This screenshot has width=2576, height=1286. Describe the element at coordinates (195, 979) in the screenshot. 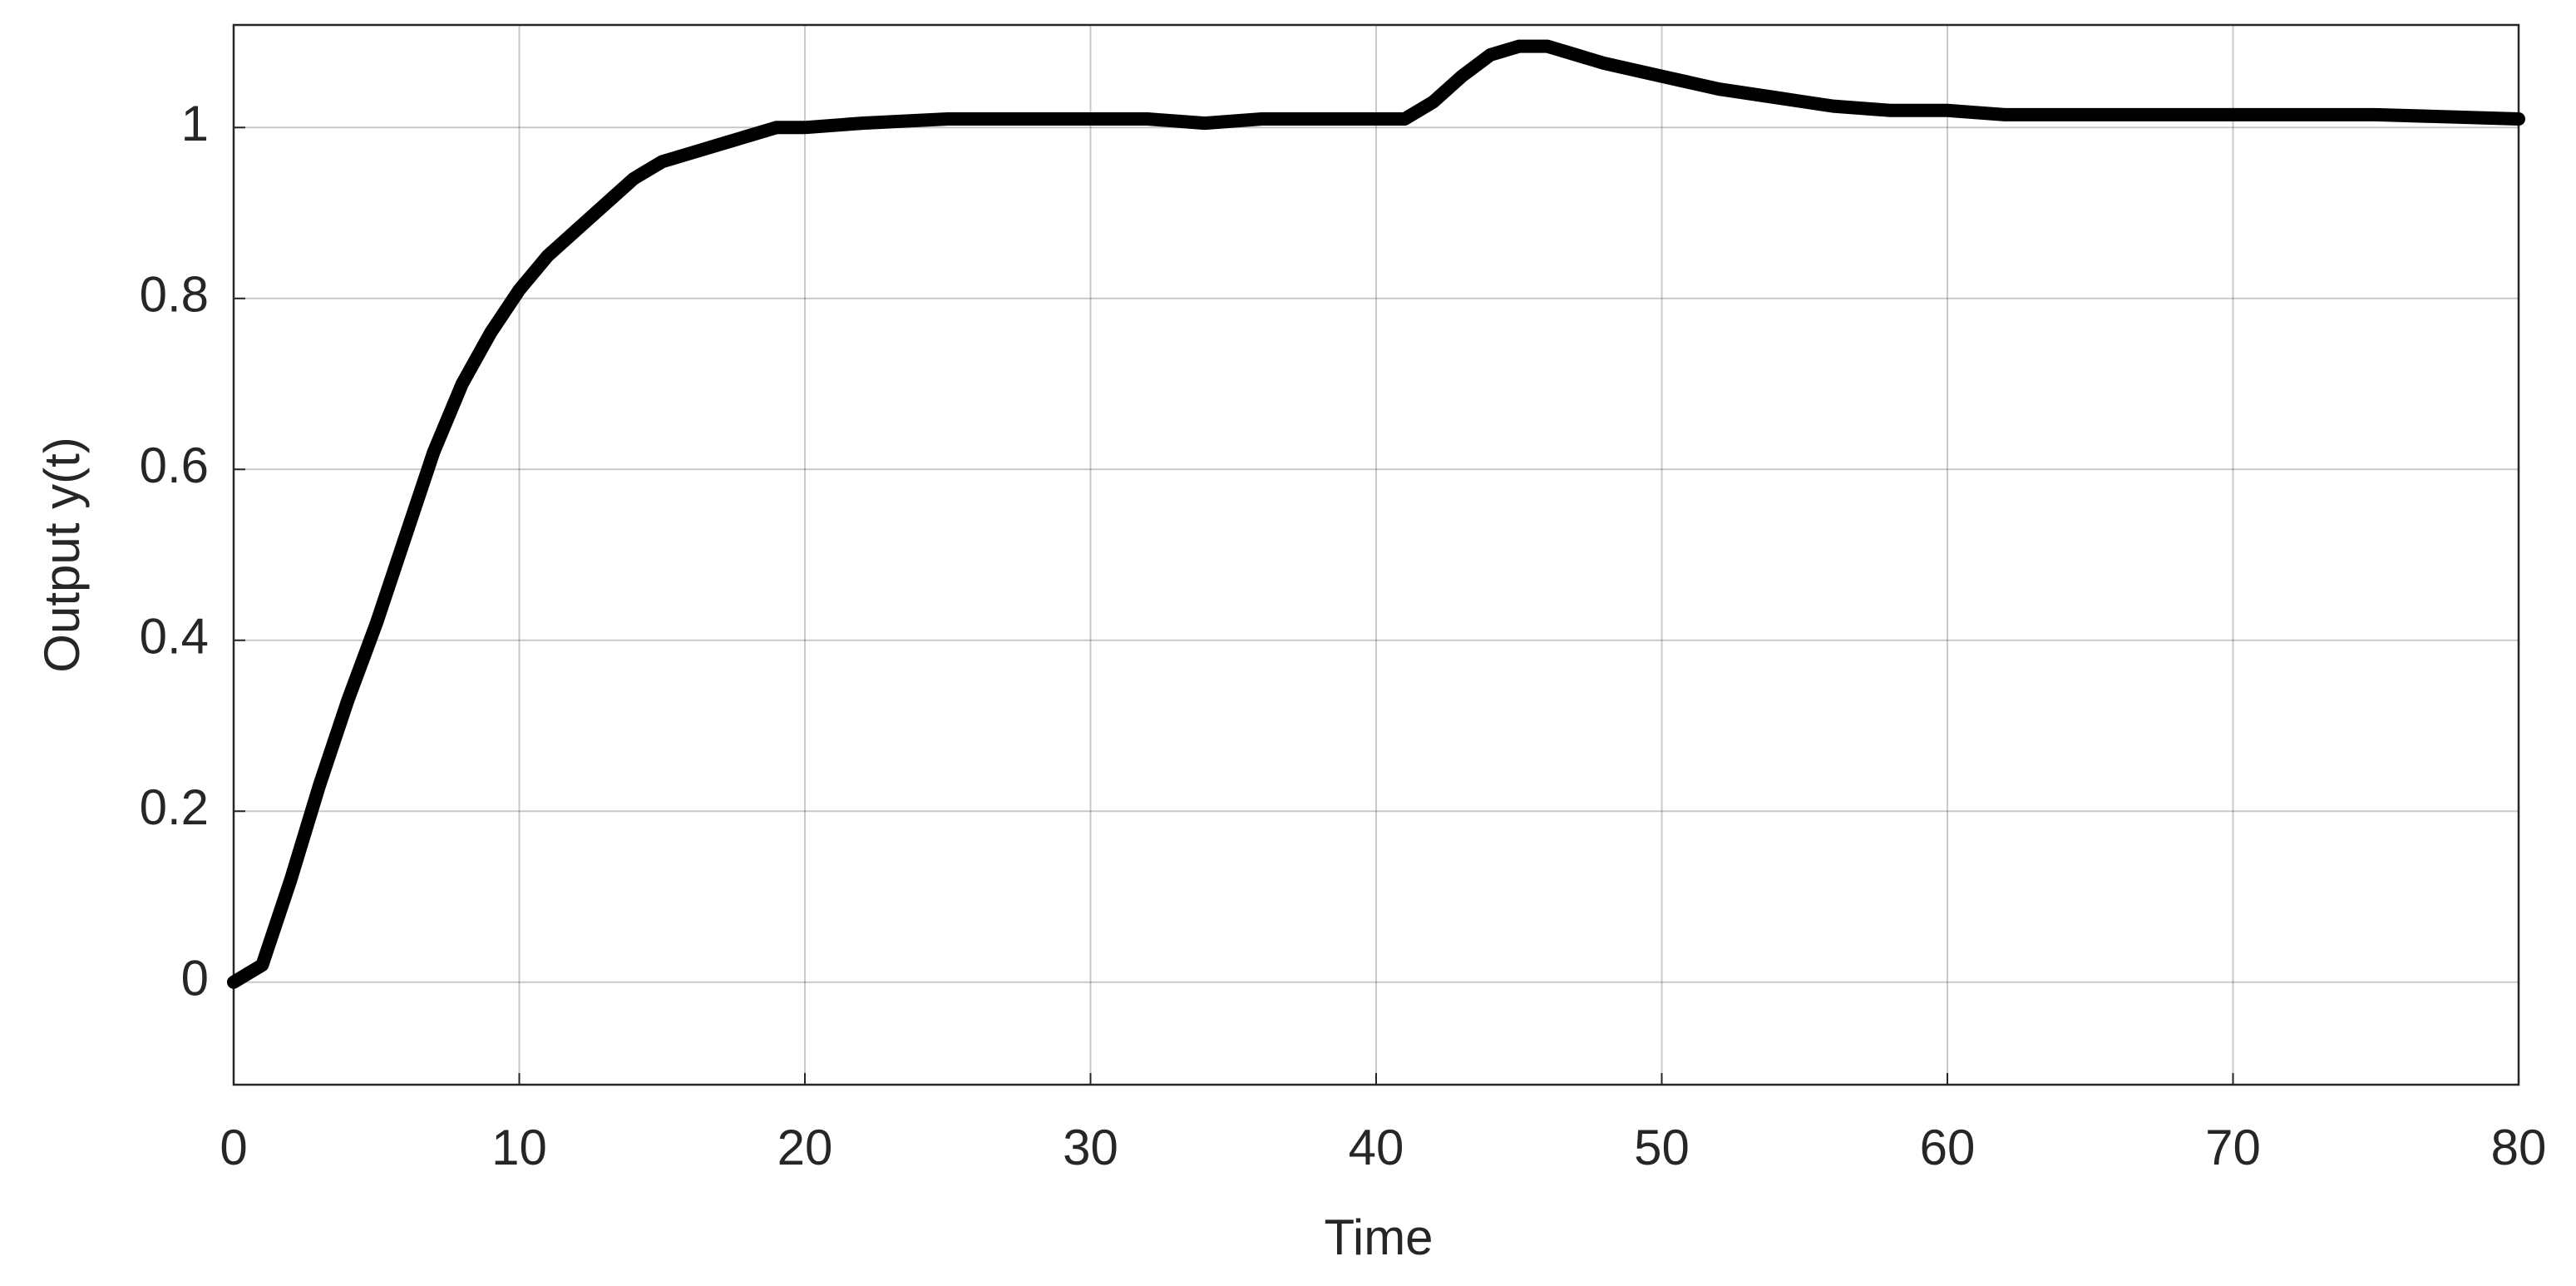

I see `y-tick-label: 0` at that location.